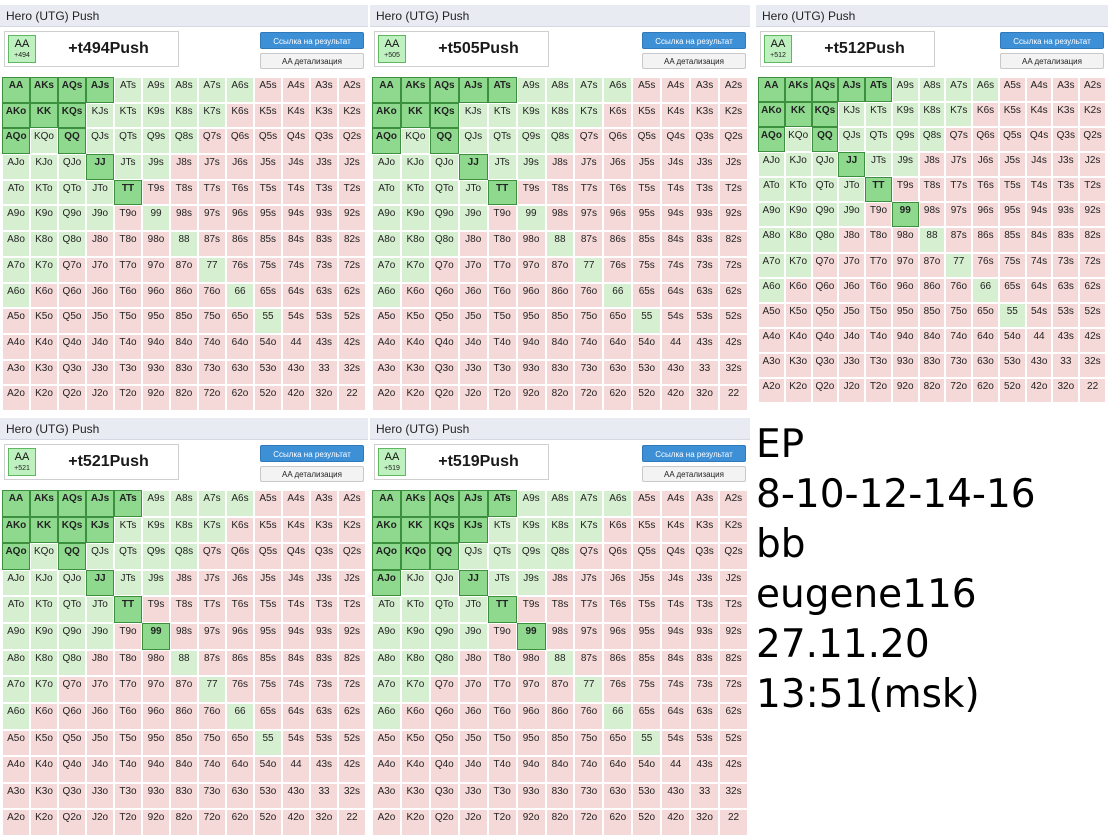  What do you see at coordinates (444, 398) in the screenshot?
I see `hand-cell: Q2o` at bounding box center [444, 398].